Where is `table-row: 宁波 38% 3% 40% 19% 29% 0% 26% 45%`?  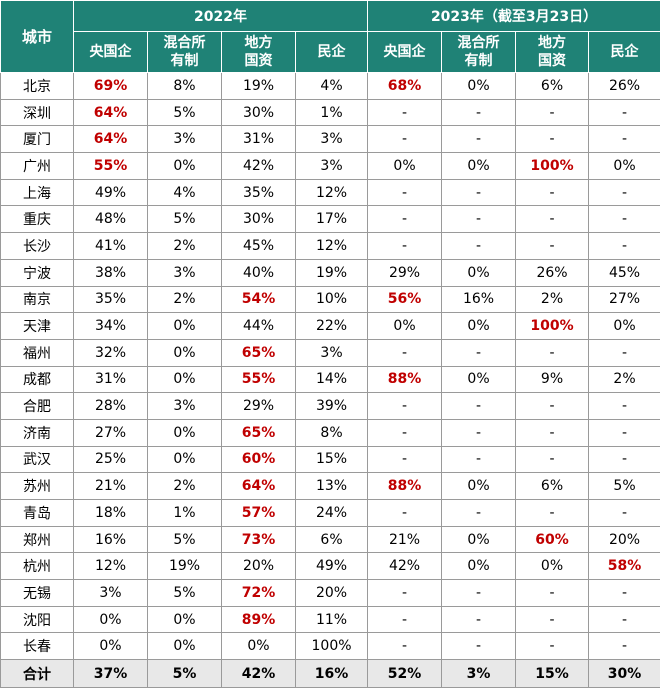 table-row: 宁波 38% 3% 40% 19% 29% 0% 26% 45% is located at coordinates (330, 272).